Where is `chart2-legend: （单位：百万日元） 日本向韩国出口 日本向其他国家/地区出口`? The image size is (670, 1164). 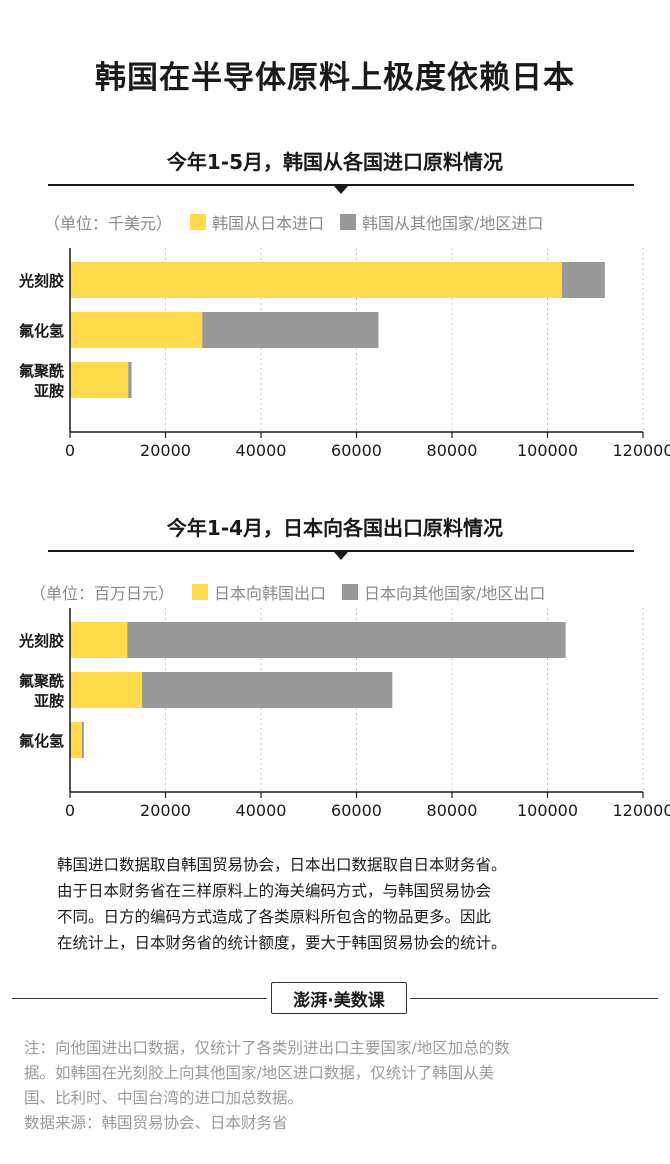
chart2-legend: （单位：百万日元） 日本向韩国出口 日本向其他国家/地区出口 is located at coordinates (295, 592).